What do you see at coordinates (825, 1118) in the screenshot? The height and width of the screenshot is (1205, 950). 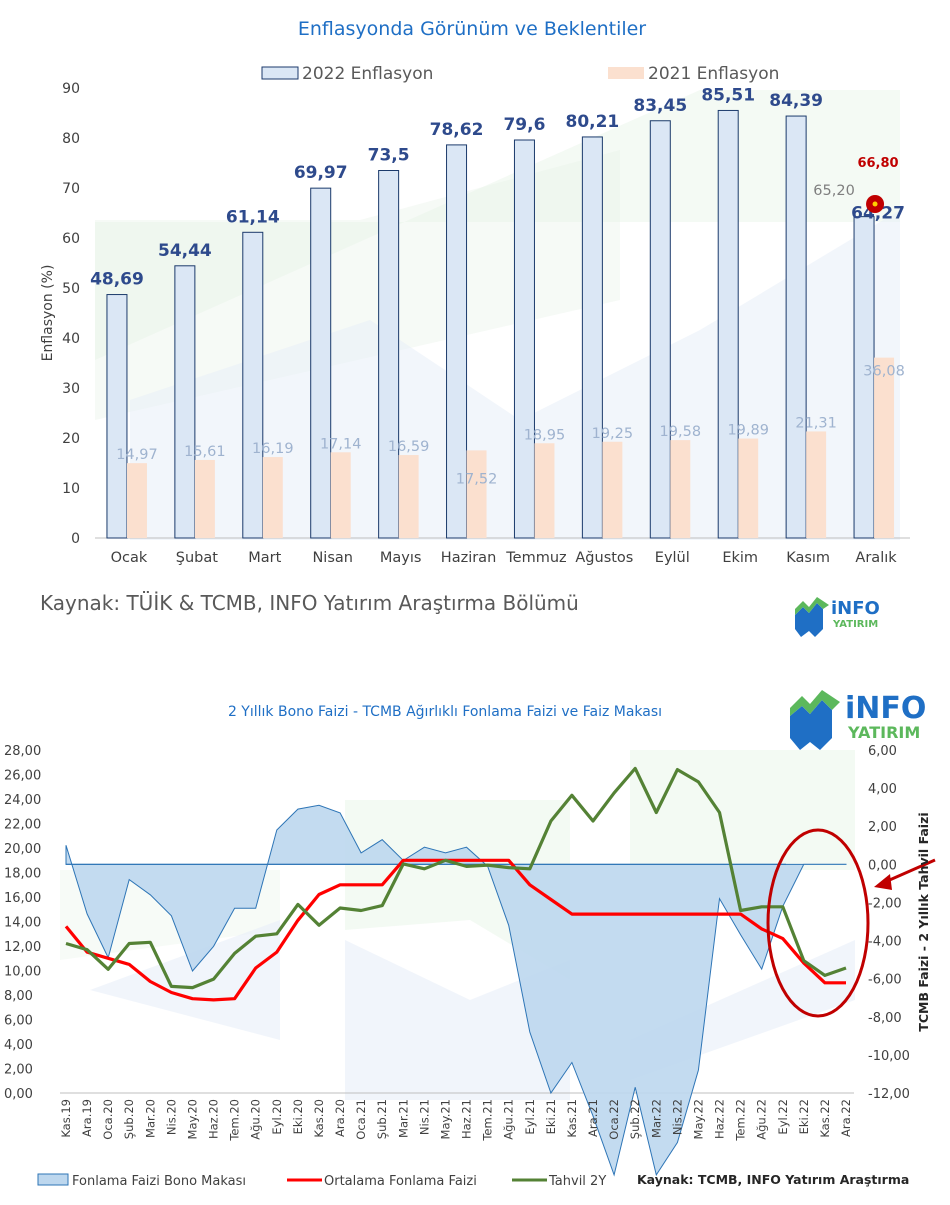 I see `x-tick-label: Kas.22` at bounding box center [825, 1118].